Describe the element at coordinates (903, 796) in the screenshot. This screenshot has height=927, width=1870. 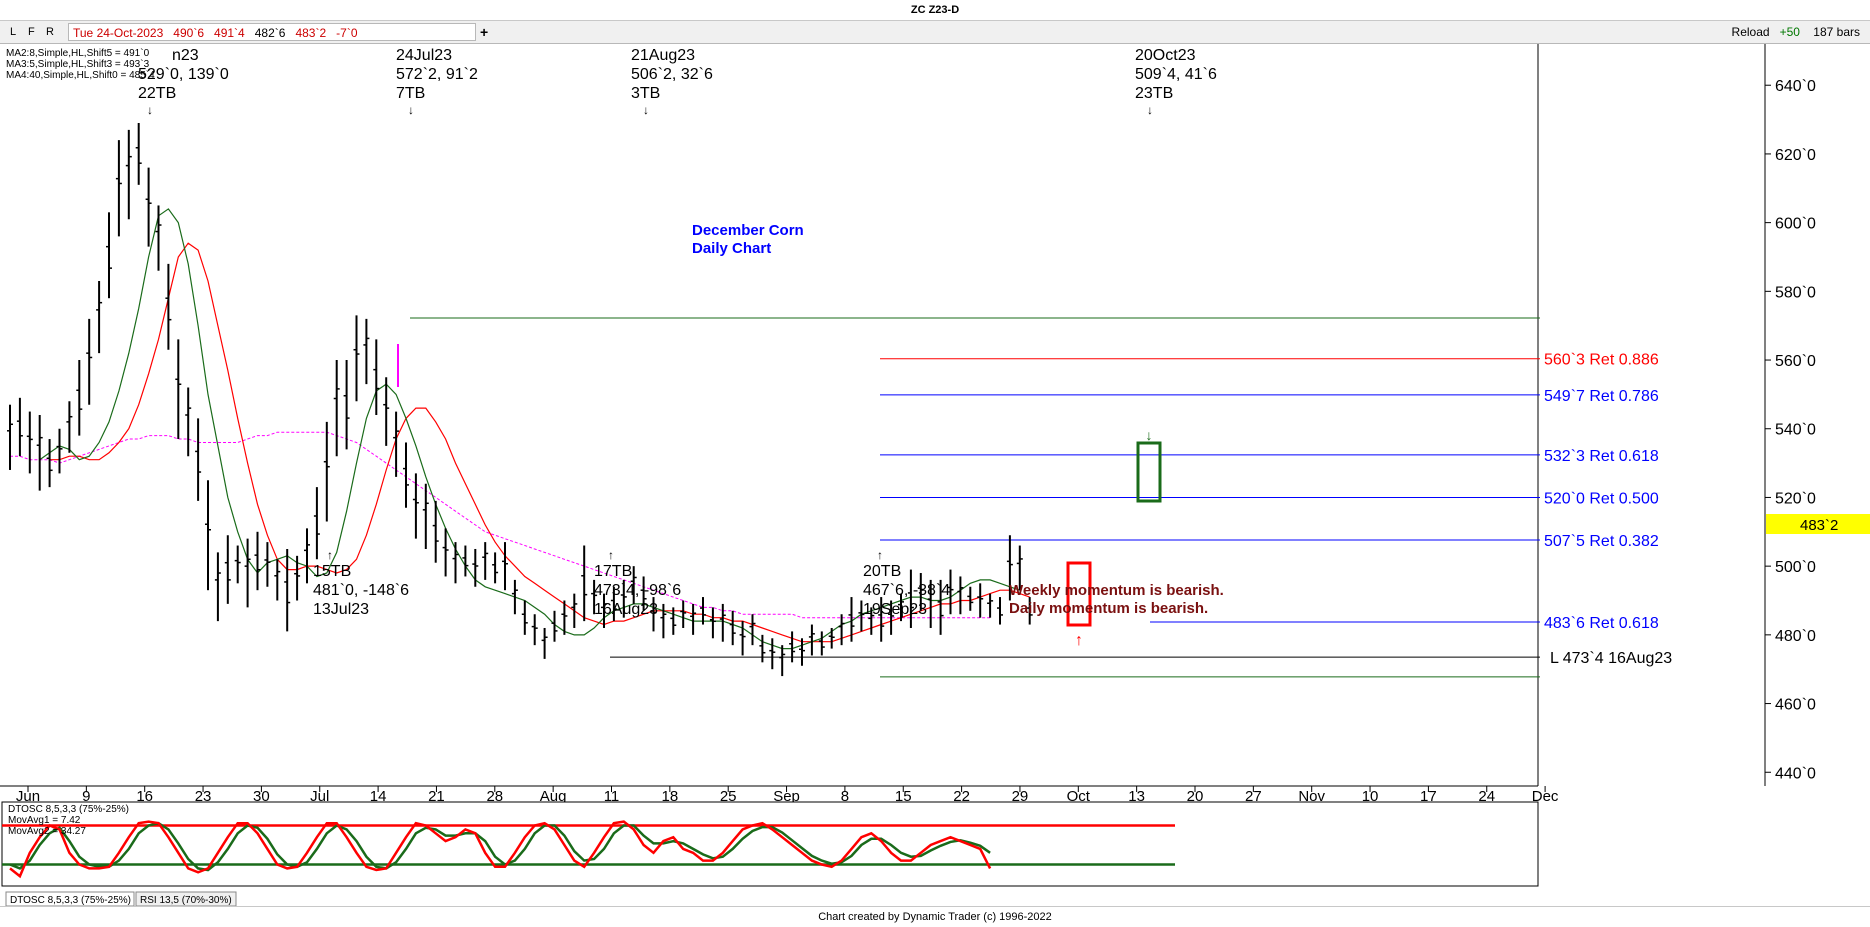
I see `x-tick-label: 15` at that location.